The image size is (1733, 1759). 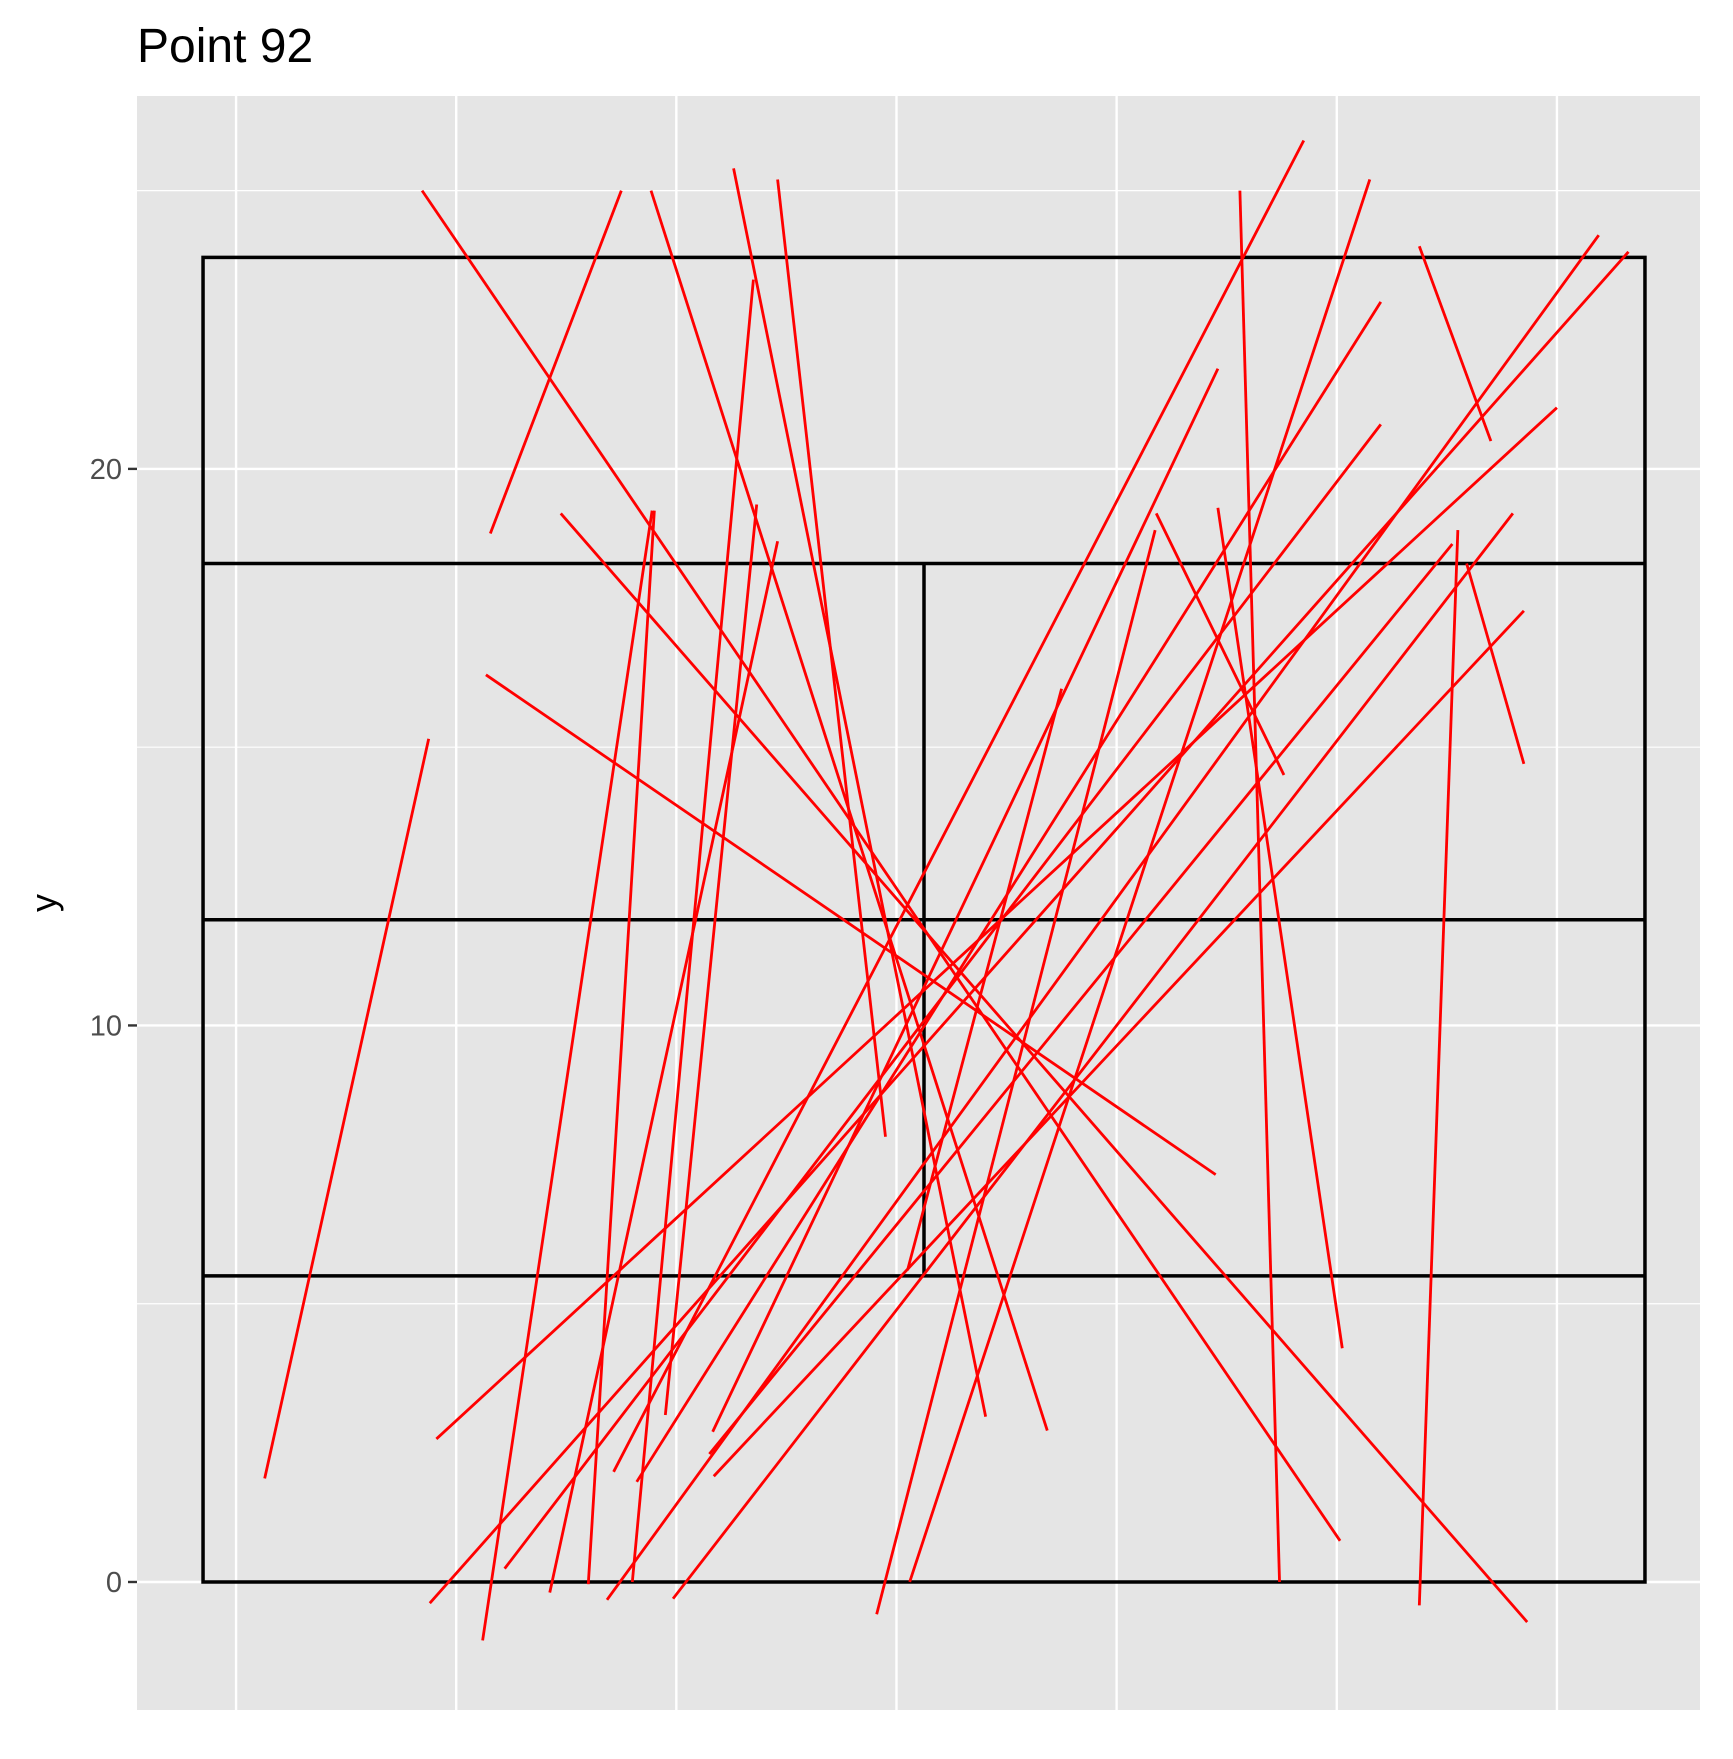 I want to click on y-axis-title: y, so click(x=43, y=903).